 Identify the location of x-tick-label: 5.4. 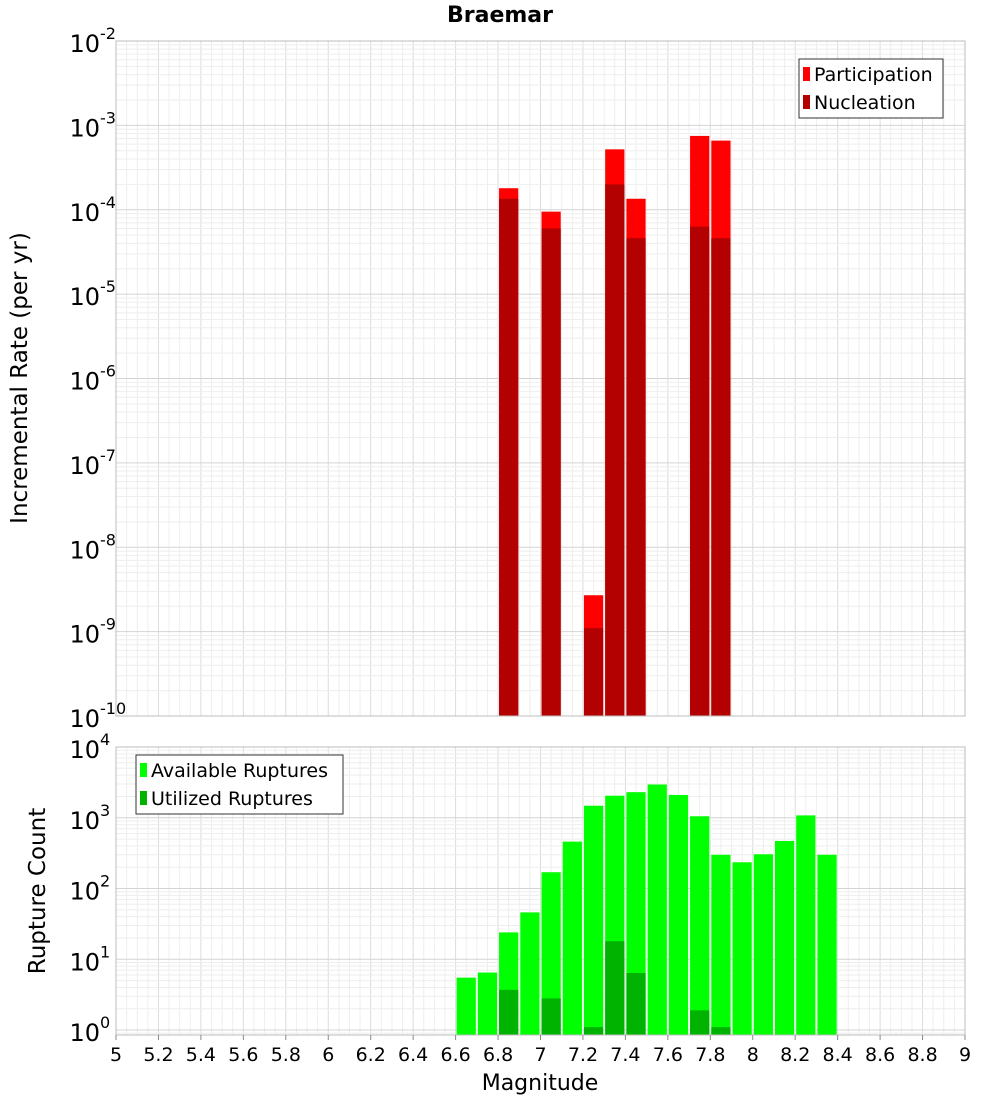
(201, 1055).